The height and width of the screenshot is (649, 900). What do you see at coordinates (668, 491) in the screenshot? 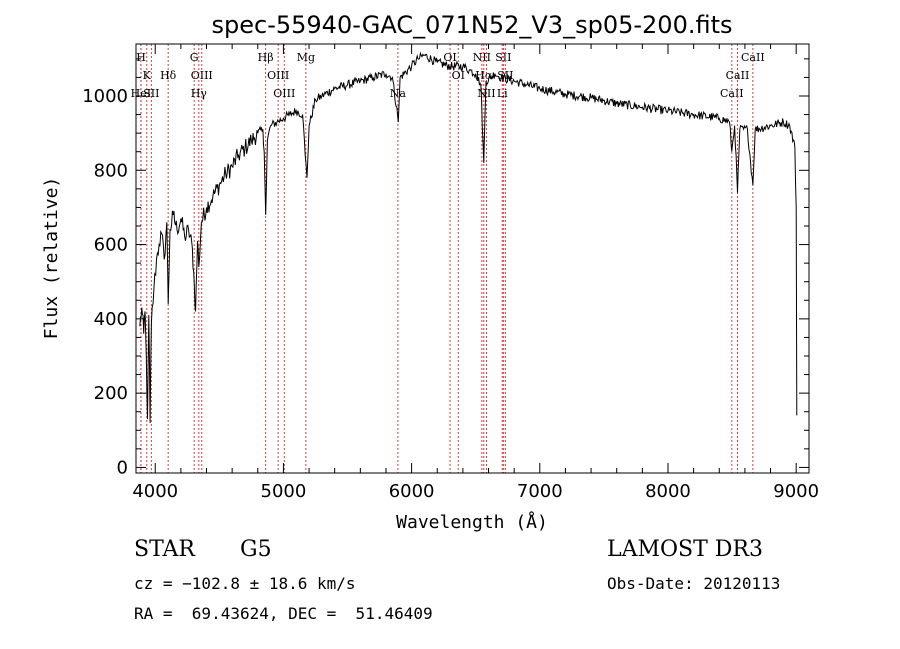
I see `x-tick-label: 8000` at bounding box center [668, 491].